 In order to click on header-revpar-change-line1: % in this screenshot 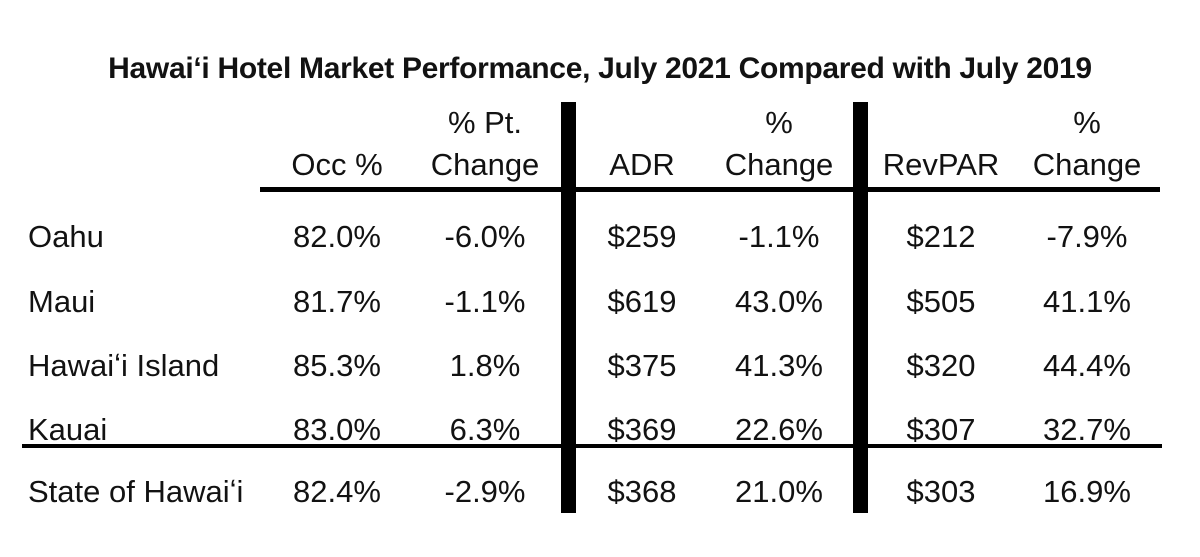, I will do `click(1087, 122)`.